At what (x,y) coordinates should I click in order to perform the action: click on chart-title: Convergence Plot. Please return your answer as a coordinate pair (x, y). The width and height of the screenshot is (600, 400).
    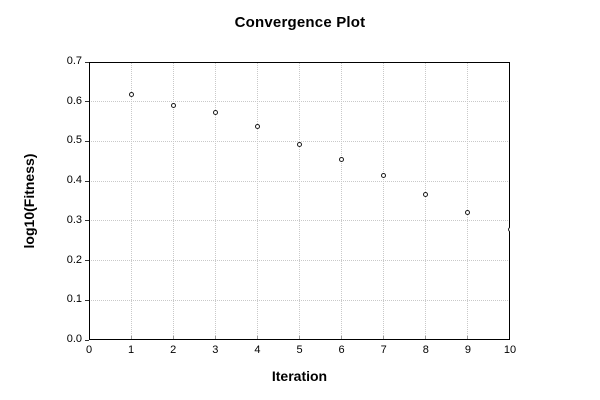
    Looking at the image, I should click on (300, 22).